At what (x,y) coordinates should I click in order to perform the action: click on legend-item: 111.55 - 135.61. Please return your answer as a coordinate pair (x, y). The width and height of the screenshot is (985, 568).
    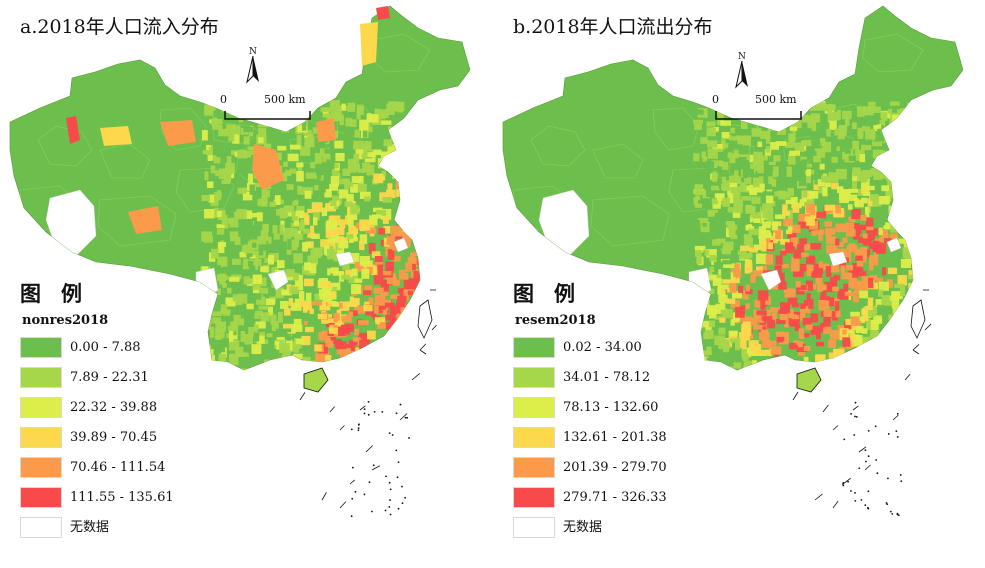
    Looking at the image, I should click on (97, 502).